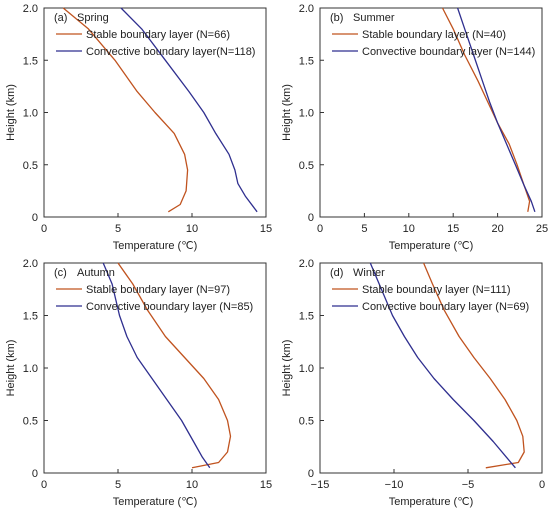 Image resolution: width=550 pixels, height=510 pixels. Describe the element at coordinates (436, 290) in the screenshot. I see `legend-entry: Stable boundary layer (N=111)` at that location.